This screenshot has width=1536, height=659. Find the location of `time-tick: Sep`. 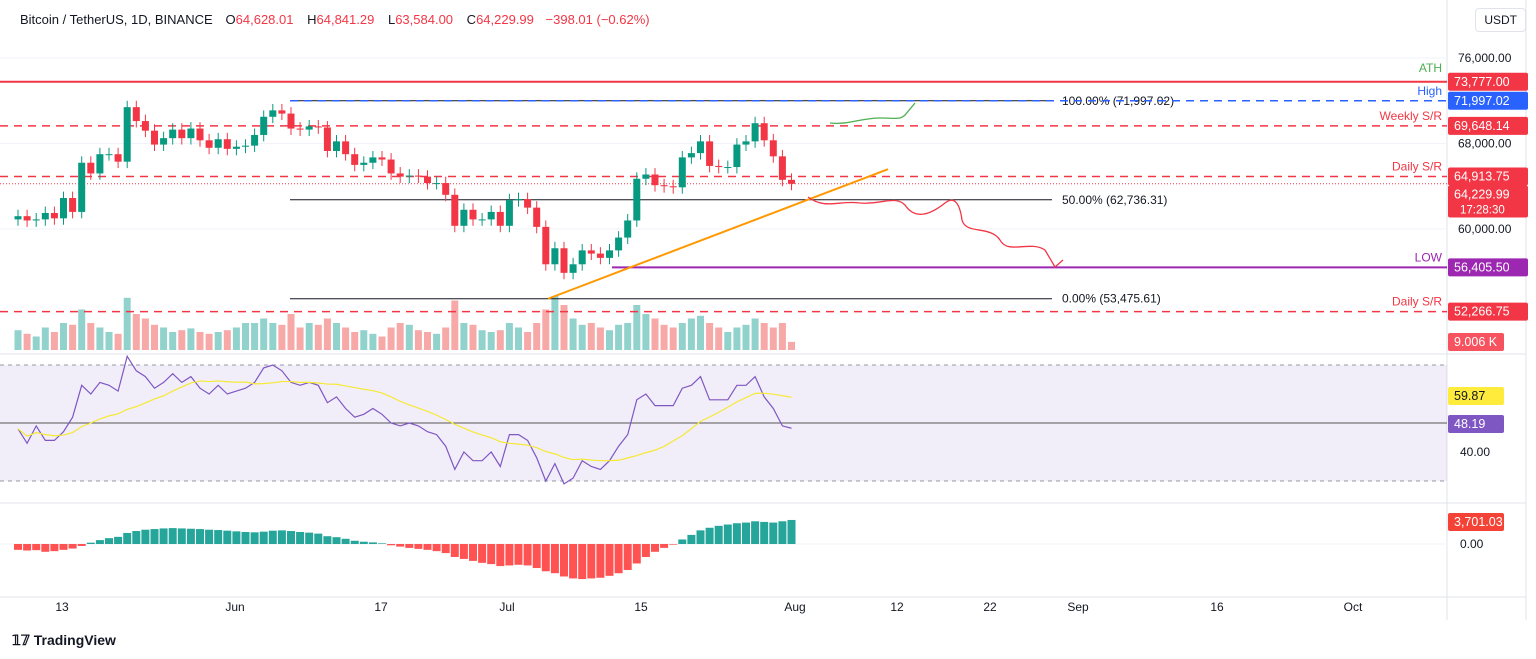

time-tick: Sep is located at coordinates (1078, 607).